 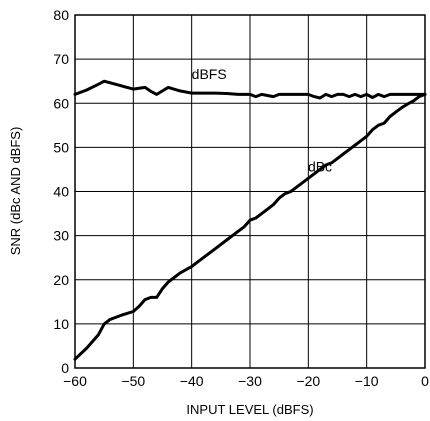 I want to click on x-tick-labels: −60 −50 −40 −30 −20 −10 0, so click(x=246, y=381).